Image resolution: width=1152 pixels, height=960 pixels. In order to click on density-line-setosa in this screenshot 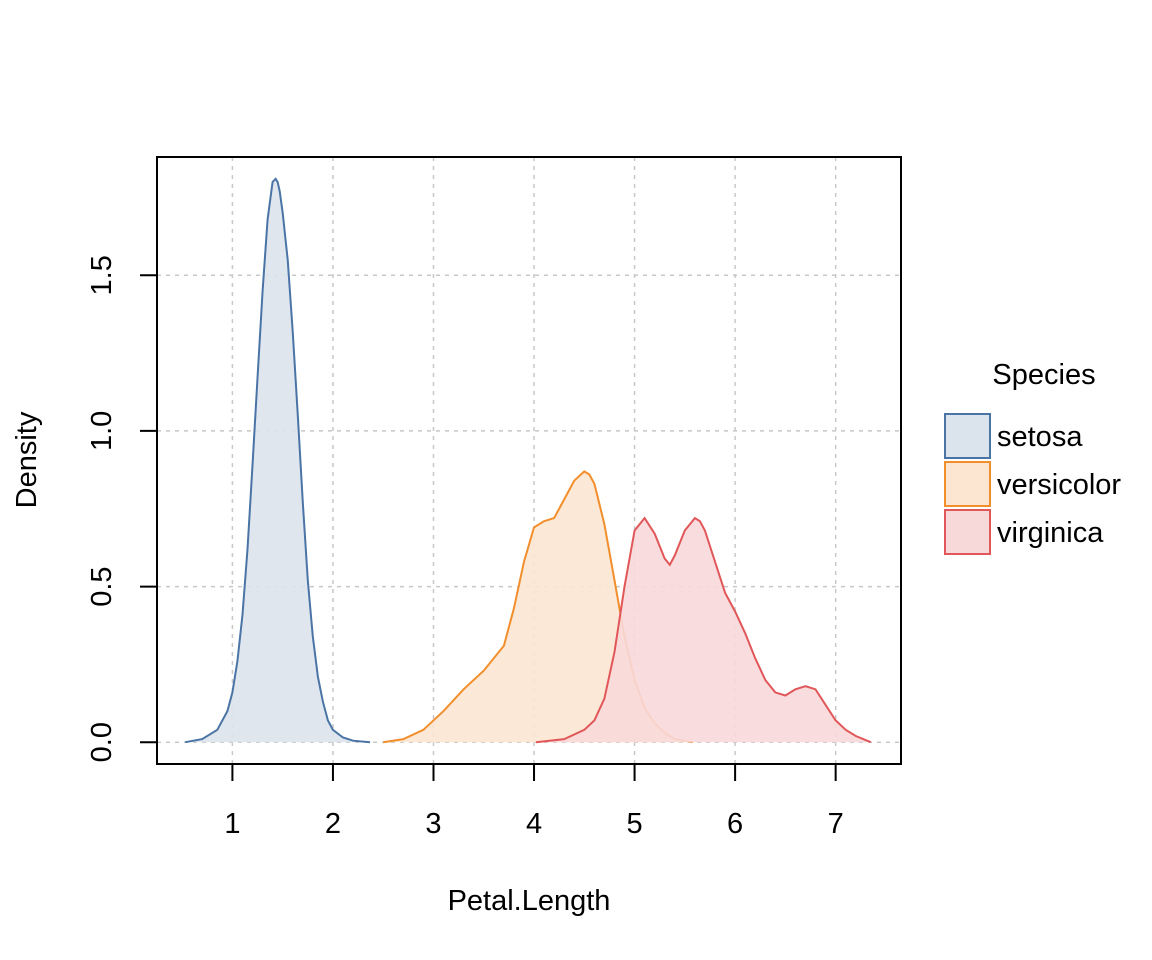, I will do `click(278, 460)`.